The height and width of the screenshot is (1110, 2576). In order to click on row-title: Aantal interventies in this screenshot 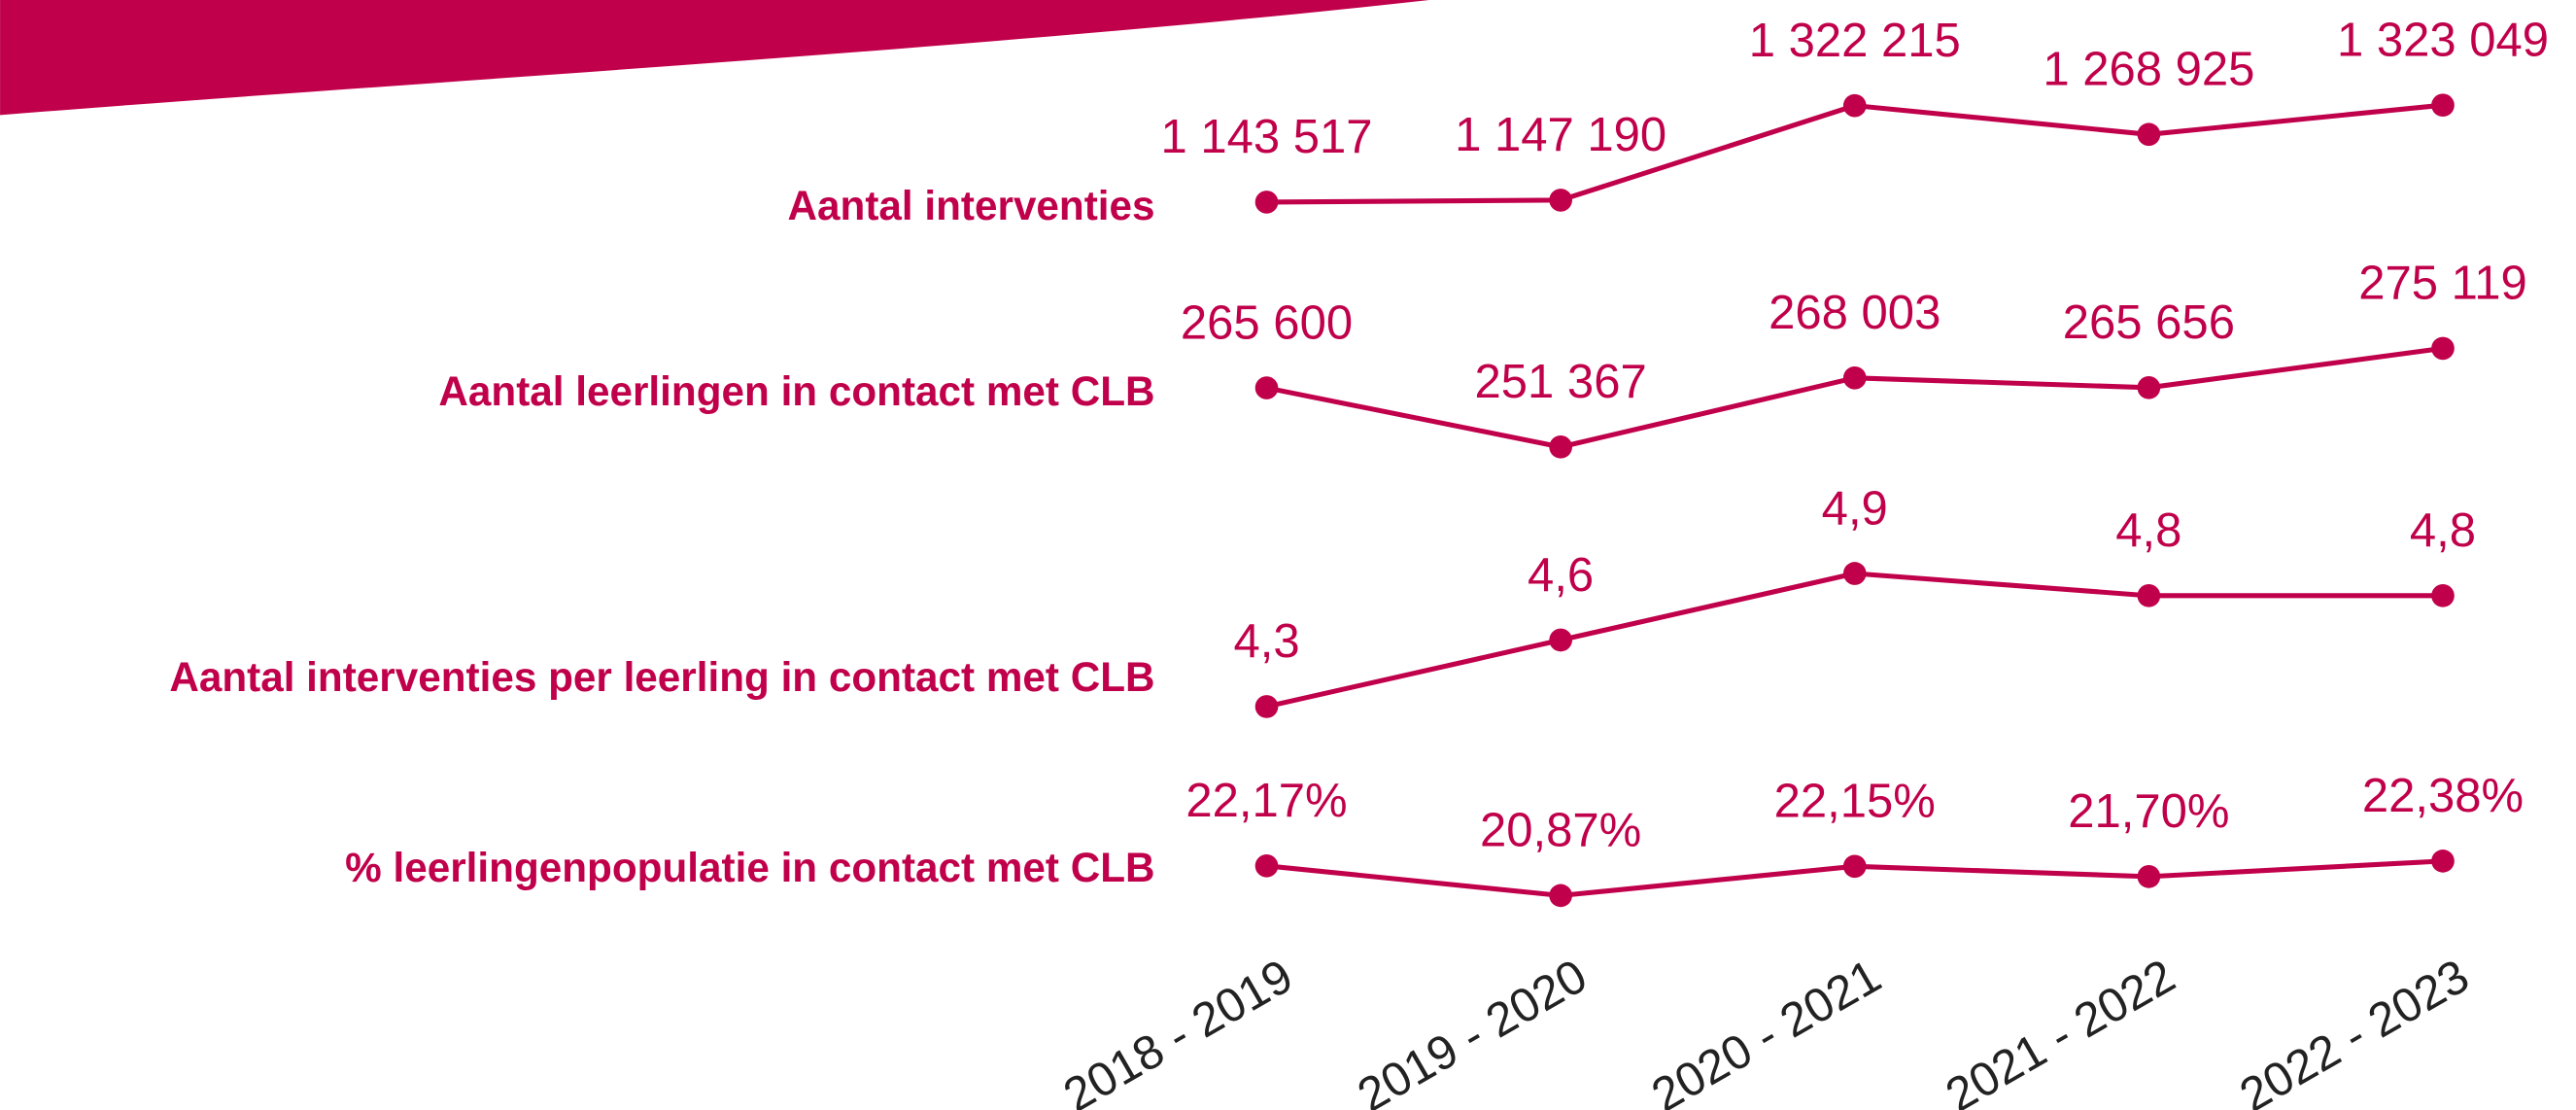, I will do `click(972, 205)`.